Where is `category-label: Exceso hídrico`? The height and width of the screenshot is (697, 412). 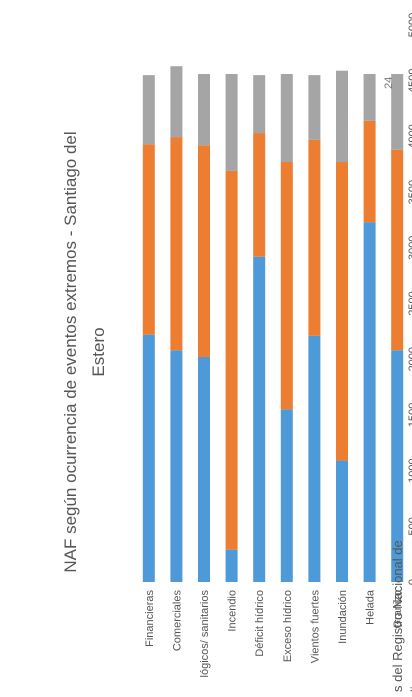
category-label: Exceso hídrico is located at coordinates (288, 626).